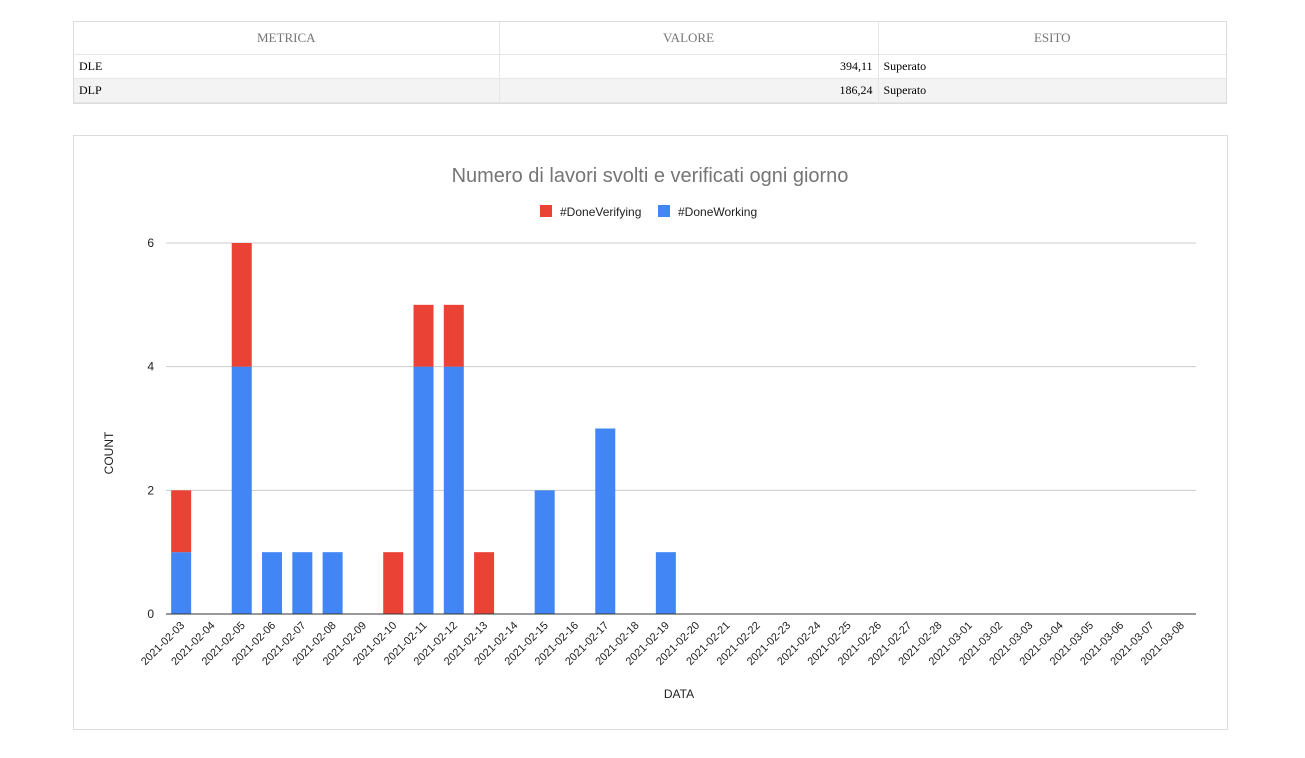 This screenshot has width=1305, height=758. What do you see at coordinates (150, 428) in the screenshot?
I see `y-axis-ticks: 0 2 4 6` at bounding box center [150, 428].